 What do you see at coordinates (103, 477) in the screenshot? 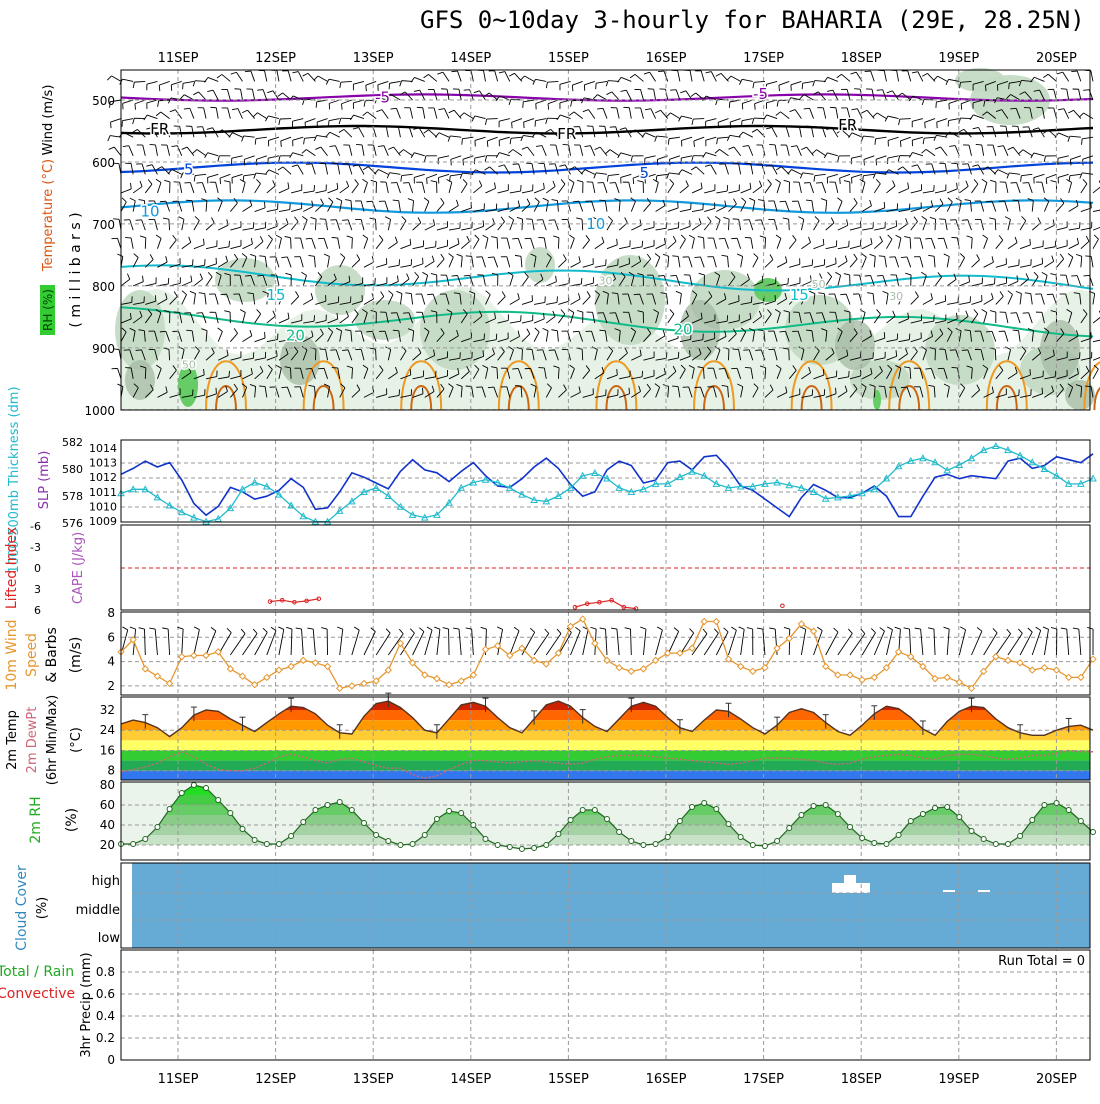
I see `slp-tick-label: 1012` at bounding box center [103, 477].